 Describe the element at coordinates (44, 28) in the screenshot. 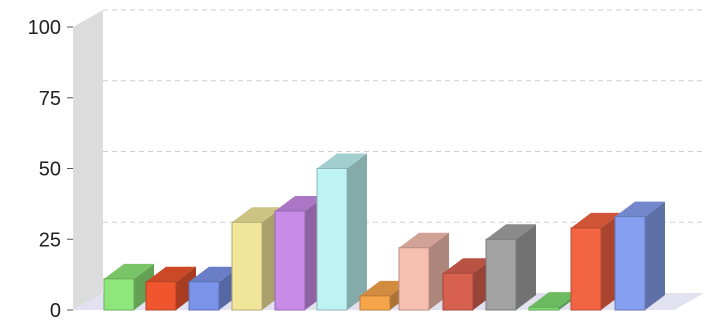

I see `y-tick-label: 100` at that location.